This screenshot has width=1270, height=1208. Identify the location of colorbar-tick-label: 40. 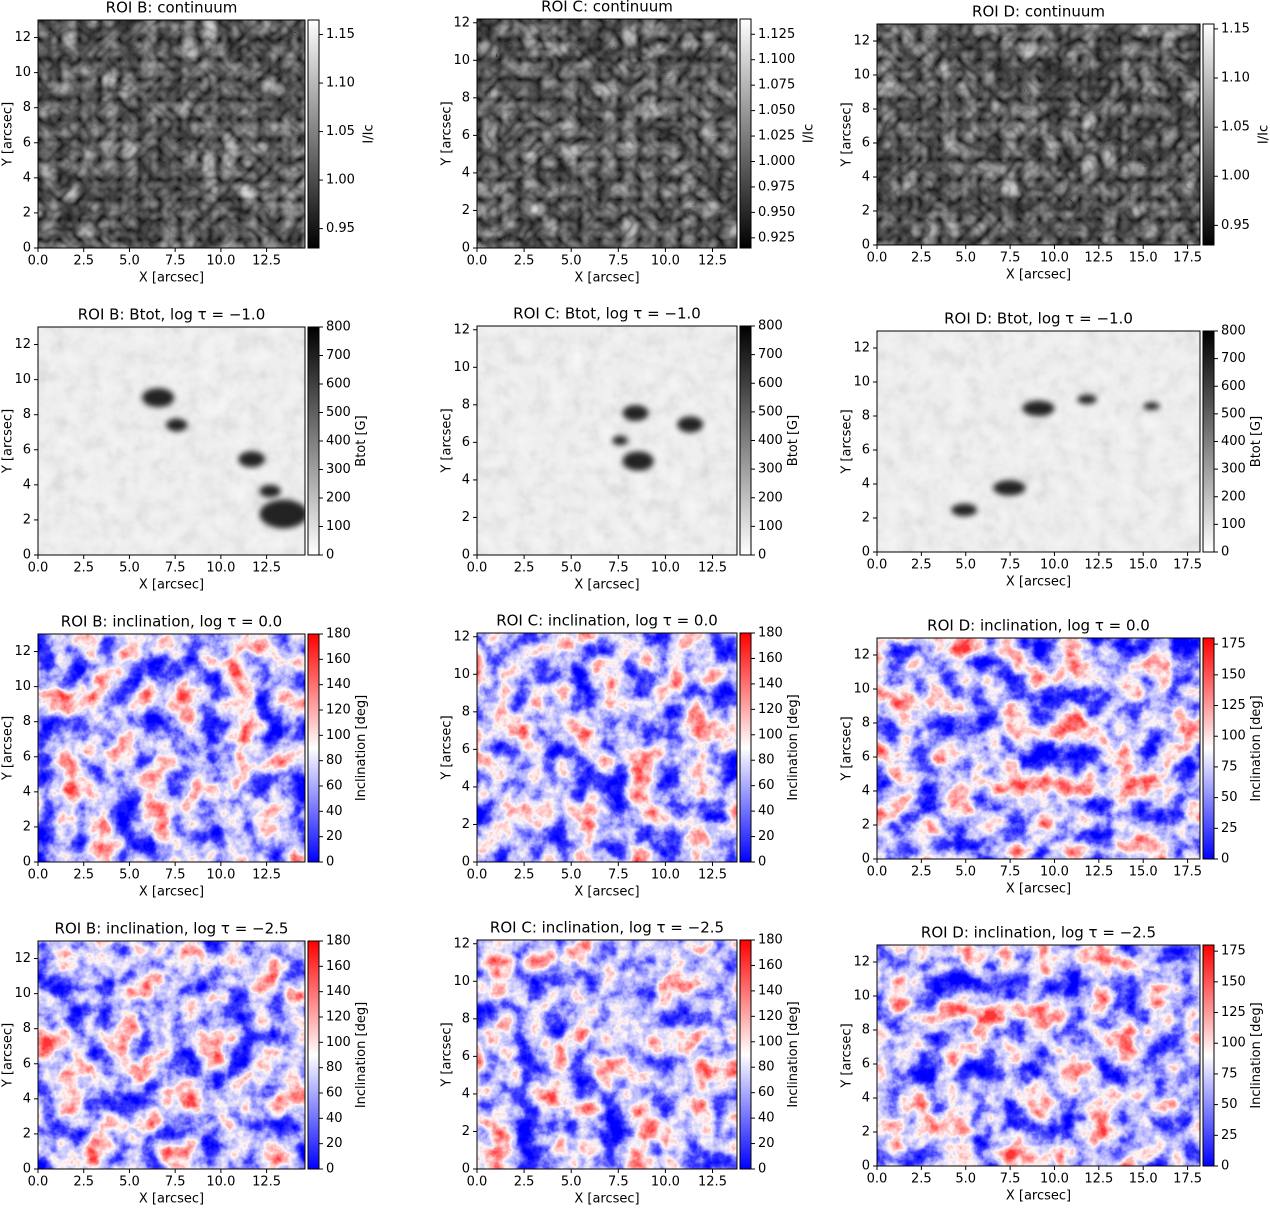
(334, 811).